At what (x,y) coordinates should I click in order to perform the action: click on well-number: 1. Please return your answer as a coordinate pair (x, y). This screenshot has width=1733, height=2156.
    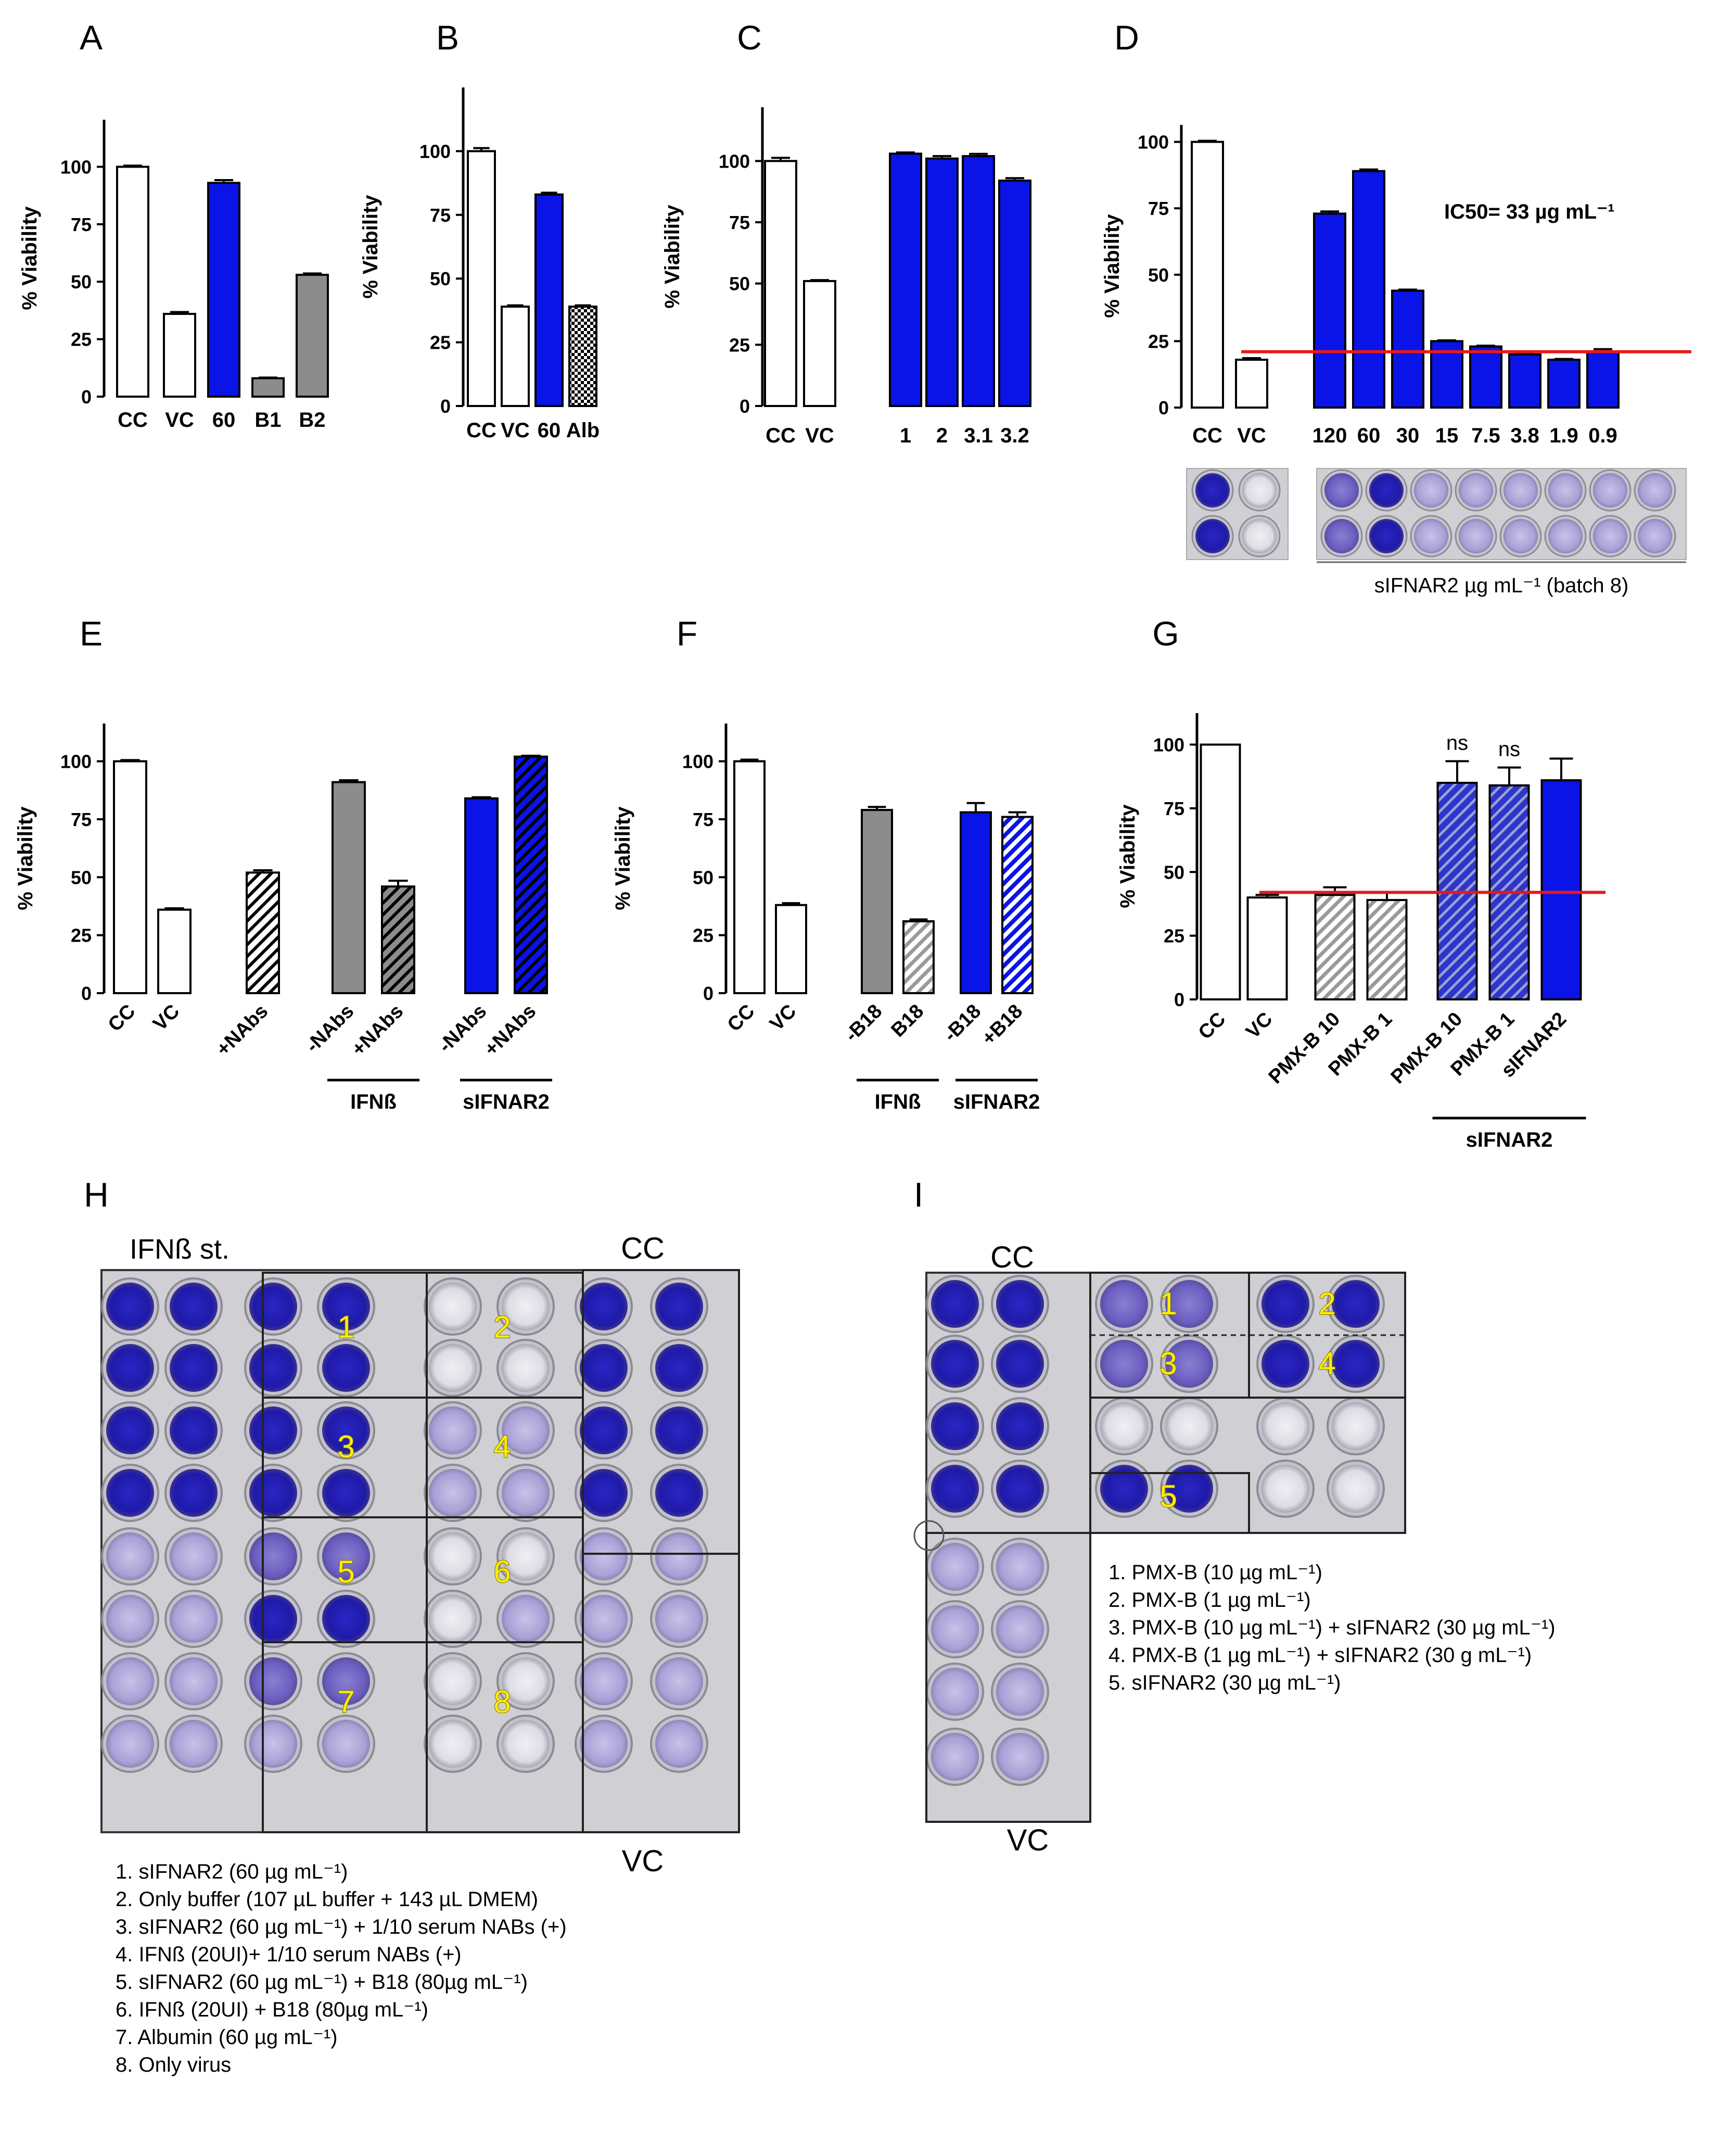
    Looking at the image, I should click on (345, 1327).